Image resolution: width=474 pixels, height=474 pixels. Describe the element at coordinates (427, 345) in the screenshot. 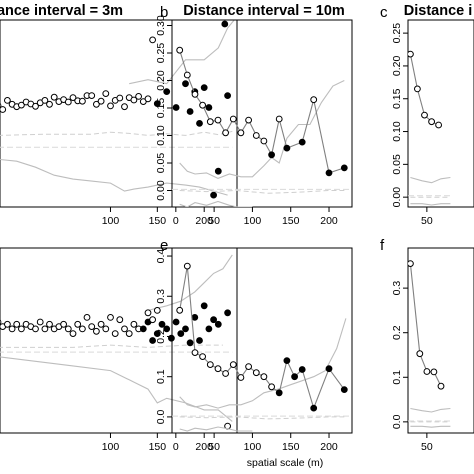

I see `panel-f: 50 0.0 0.1 0.2 0.3 f` at that location.